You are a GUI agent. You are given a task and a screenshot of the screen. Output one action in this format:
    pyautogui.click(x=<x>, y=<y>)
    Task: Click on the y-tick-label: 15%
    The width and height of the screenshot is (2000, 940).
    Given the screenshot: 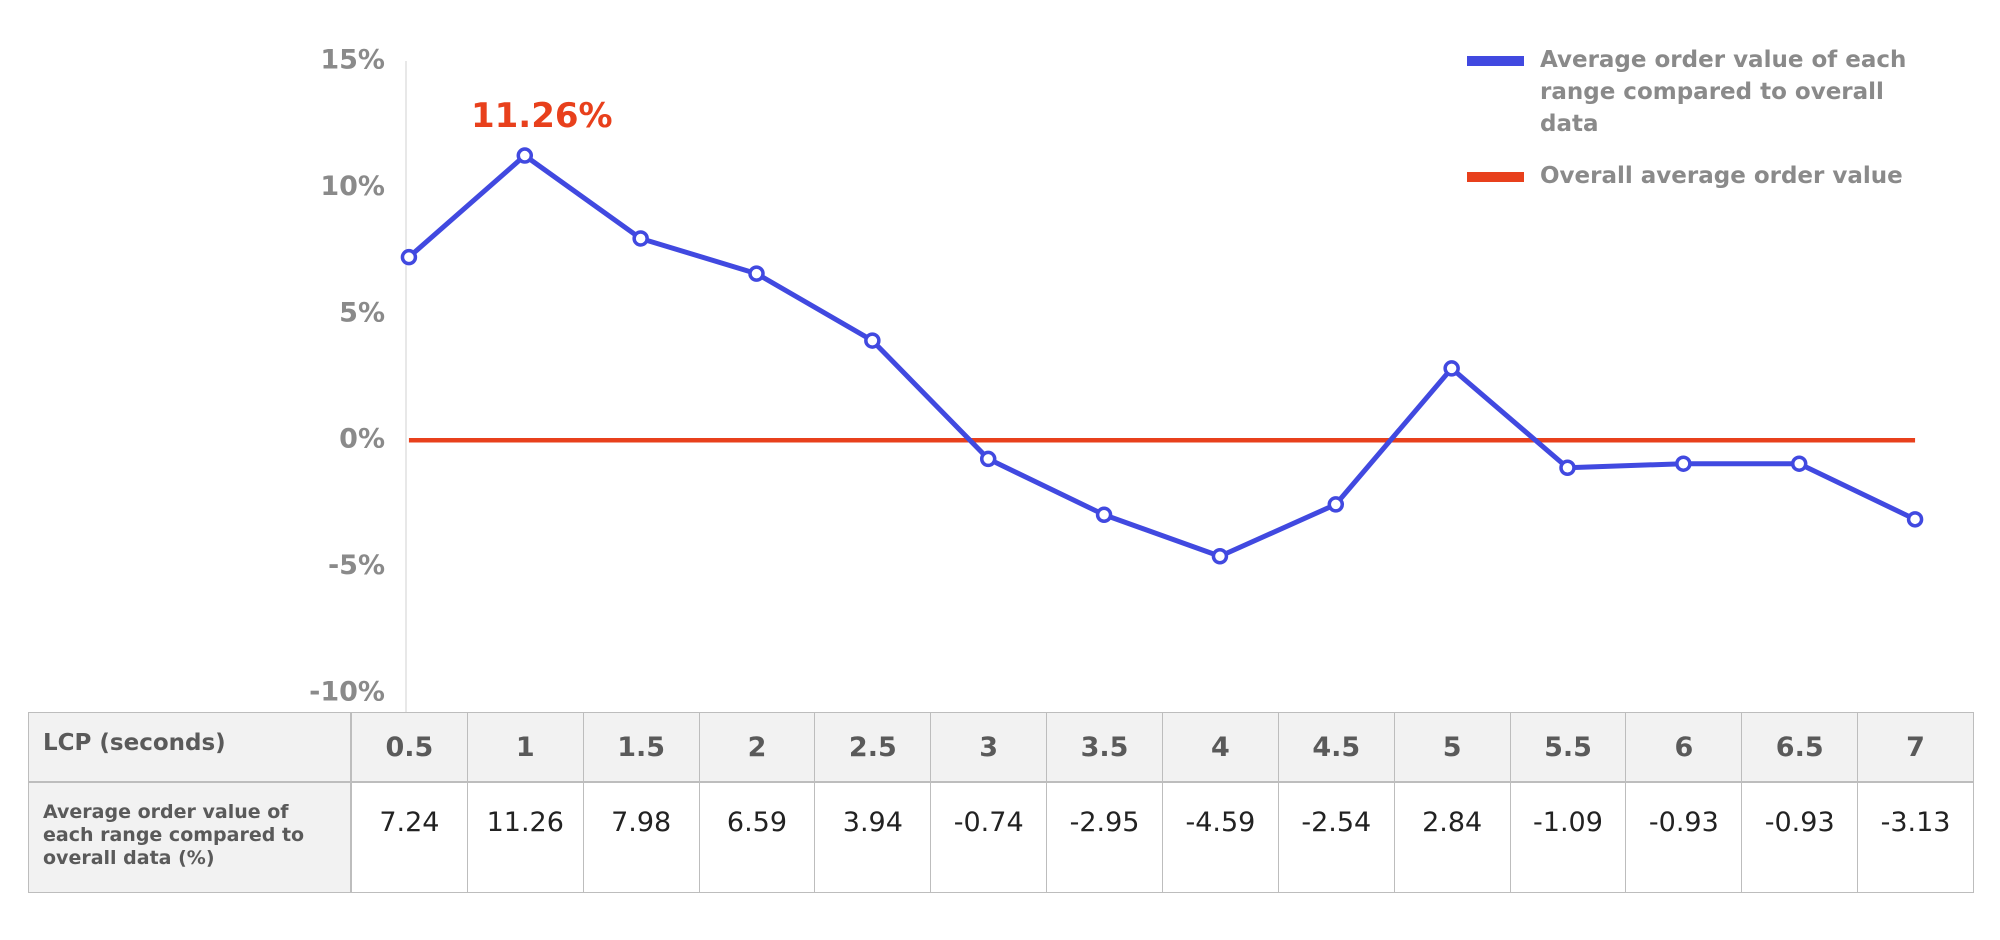 What is the action you would take?
    pyautogui.click(x=352, y=60)
    